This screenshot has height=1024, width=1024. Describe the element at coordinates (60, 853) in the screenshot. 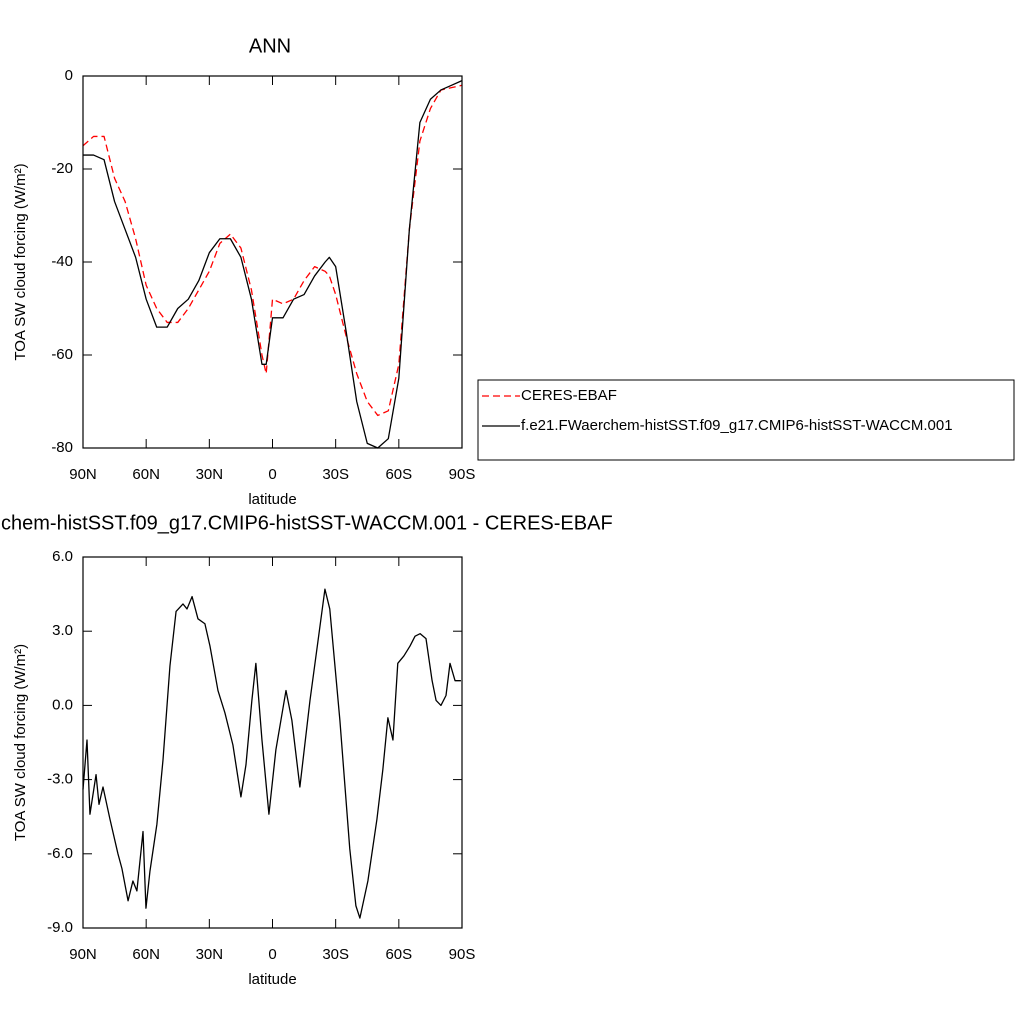

I see `y-tick-label: -6.0` at that location.